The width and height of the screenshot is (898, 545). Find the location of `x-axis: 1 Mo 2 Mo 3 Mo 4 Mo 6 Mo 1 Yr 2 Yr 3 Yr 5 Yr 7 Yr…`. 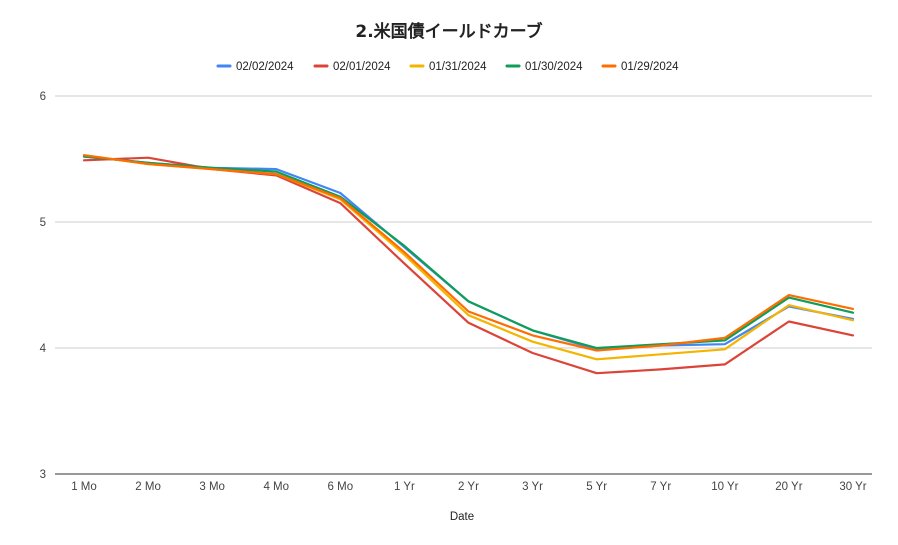

x-axis: 1 Mo 2 Mo 3 Mo 4 Mo 6 Mo 1 Yr 2 Yr 3 Yr 5 Yr 7 Yr… is located at coordinates (469, 487).